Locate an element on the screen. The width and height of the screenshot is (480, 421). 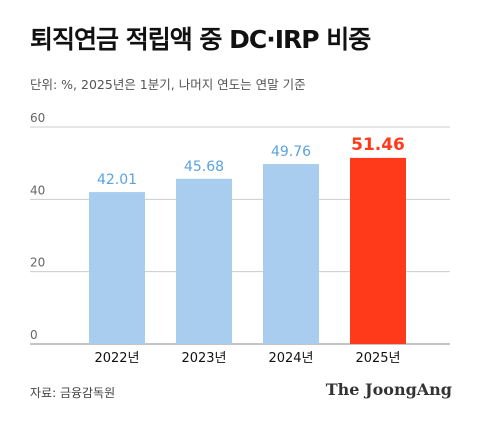
x-tick-label: 2023년 is located at coordinates (203, 358).